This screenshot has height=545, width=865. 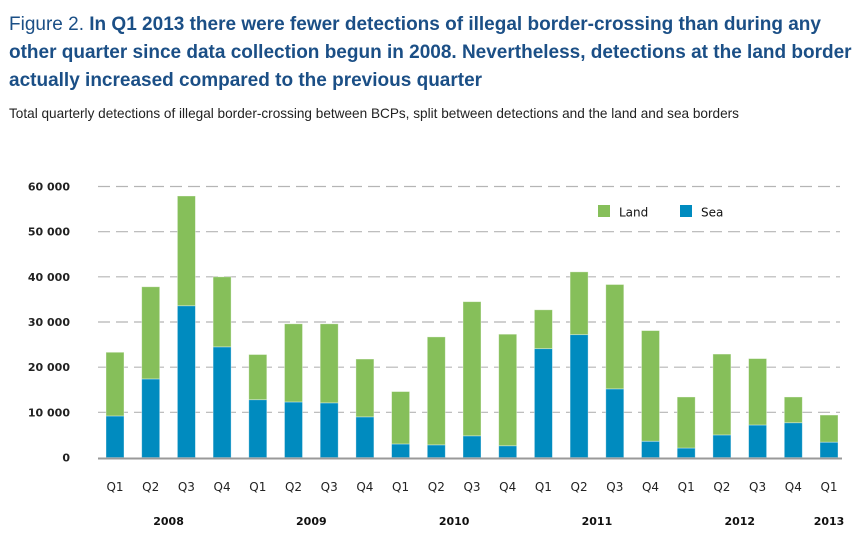 I want to click on year-labels: 2008 2009 2010 2011 2012 2013, so click(x=498, y=521).